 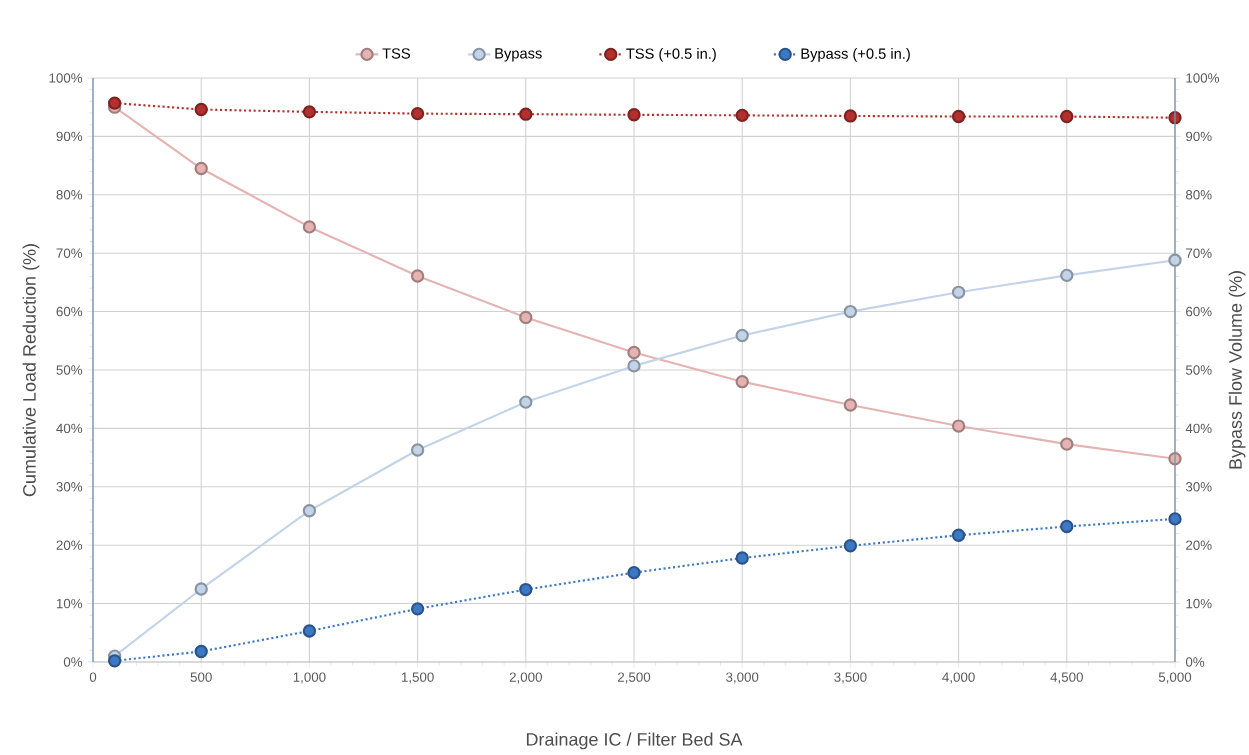 What do you see at coordinates (1198, 487) in the screenshot?
I see `y2-tick-label: 30%` at bounding box center [1198, 487].